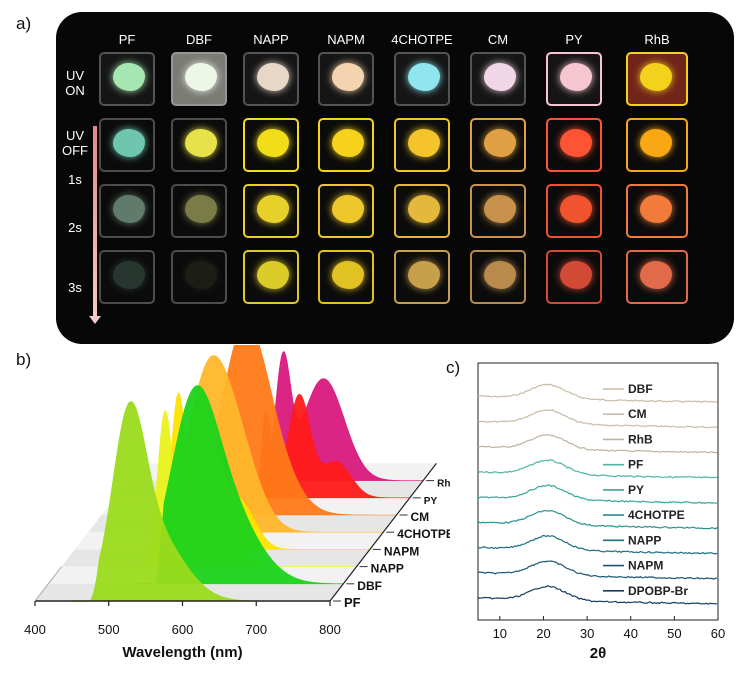 The width and height of the screenshot is (745, 677). What do you see at coordinates (656, 515) in the screenshot?
I see `legend-label-4chotpe: 4CHOTPE` at bounding box center [656, 515].